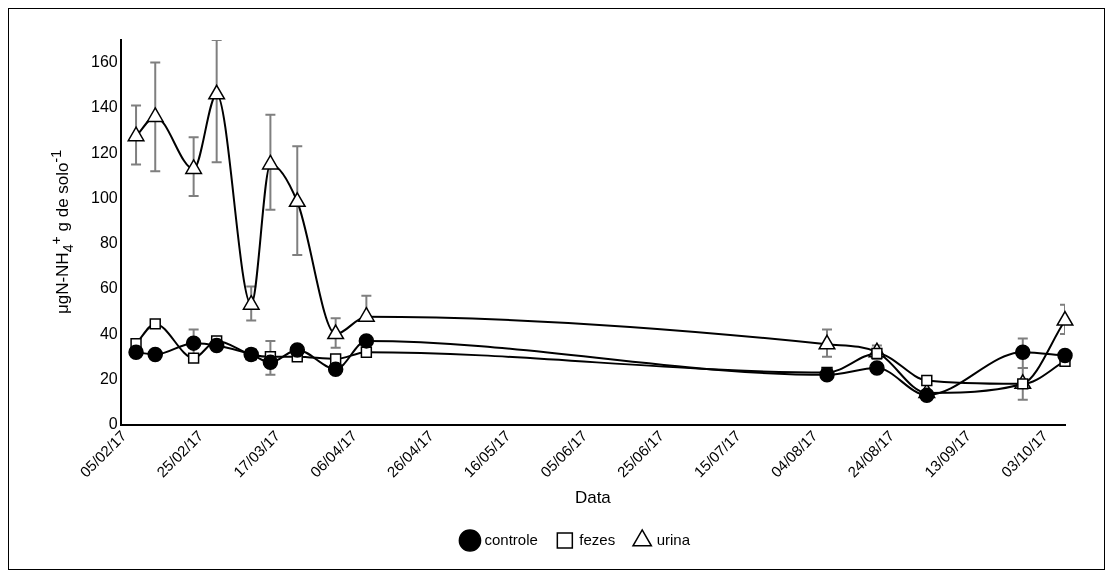  What do you see at coordinates (104, 62) in the screenshot?
I see `y-tick-label: 160` at bounding box center [104, 62].